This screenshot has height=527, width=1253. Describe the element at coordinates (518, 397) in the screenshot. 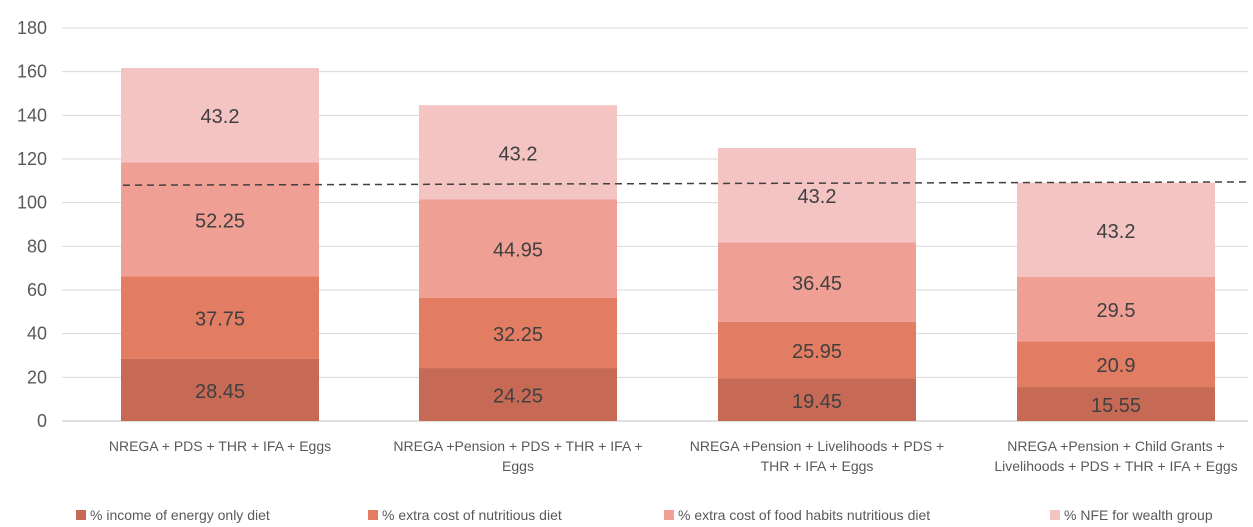

I see `data-label: 24.25` at that location.